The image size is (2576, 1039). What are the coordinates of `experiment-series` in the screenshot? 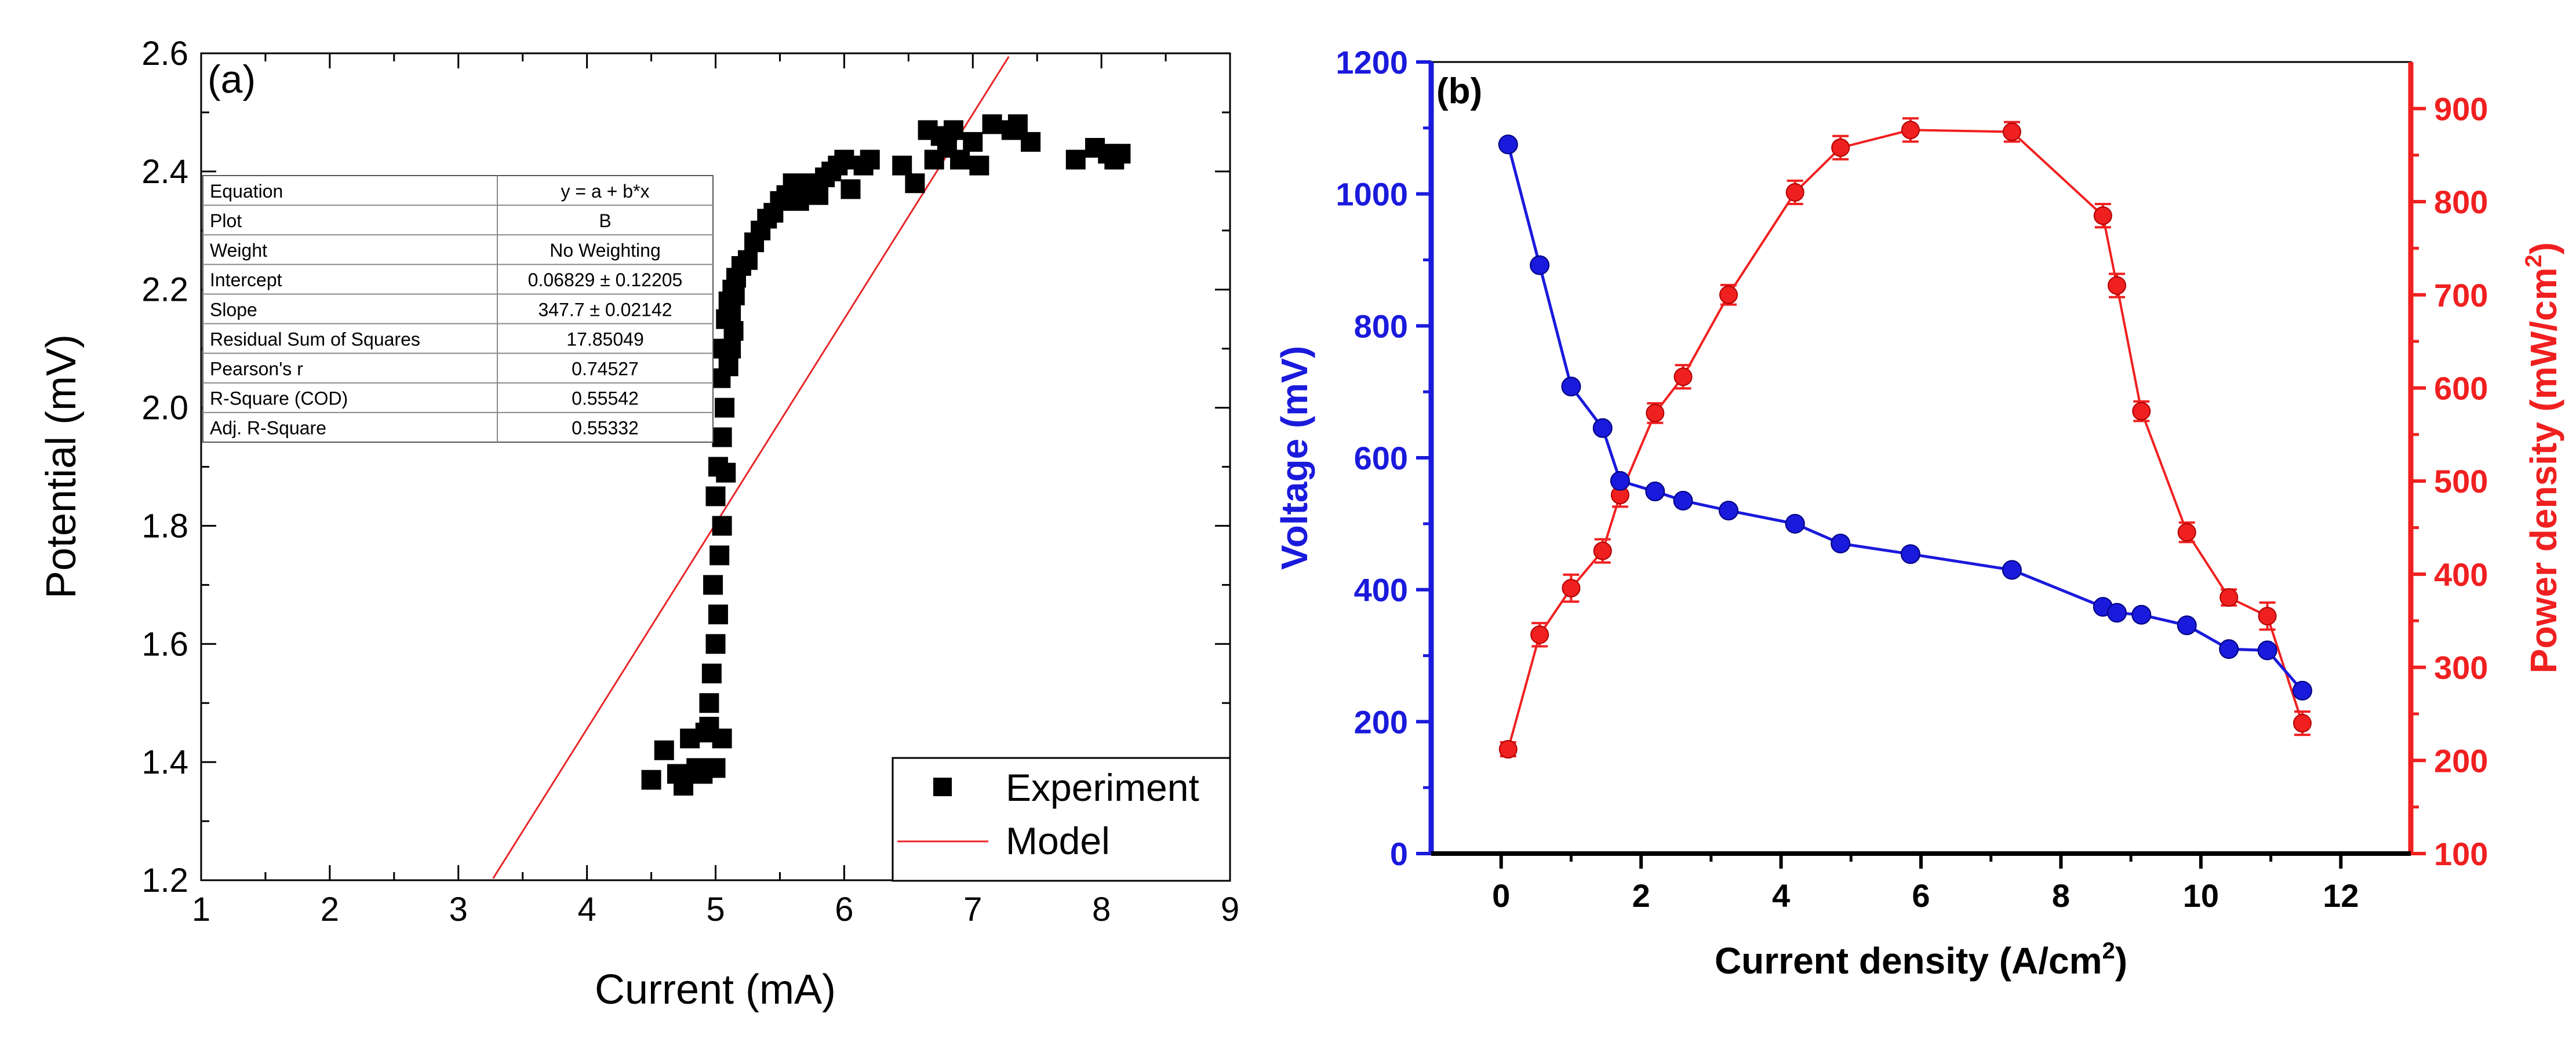 It's located at (886, 455).